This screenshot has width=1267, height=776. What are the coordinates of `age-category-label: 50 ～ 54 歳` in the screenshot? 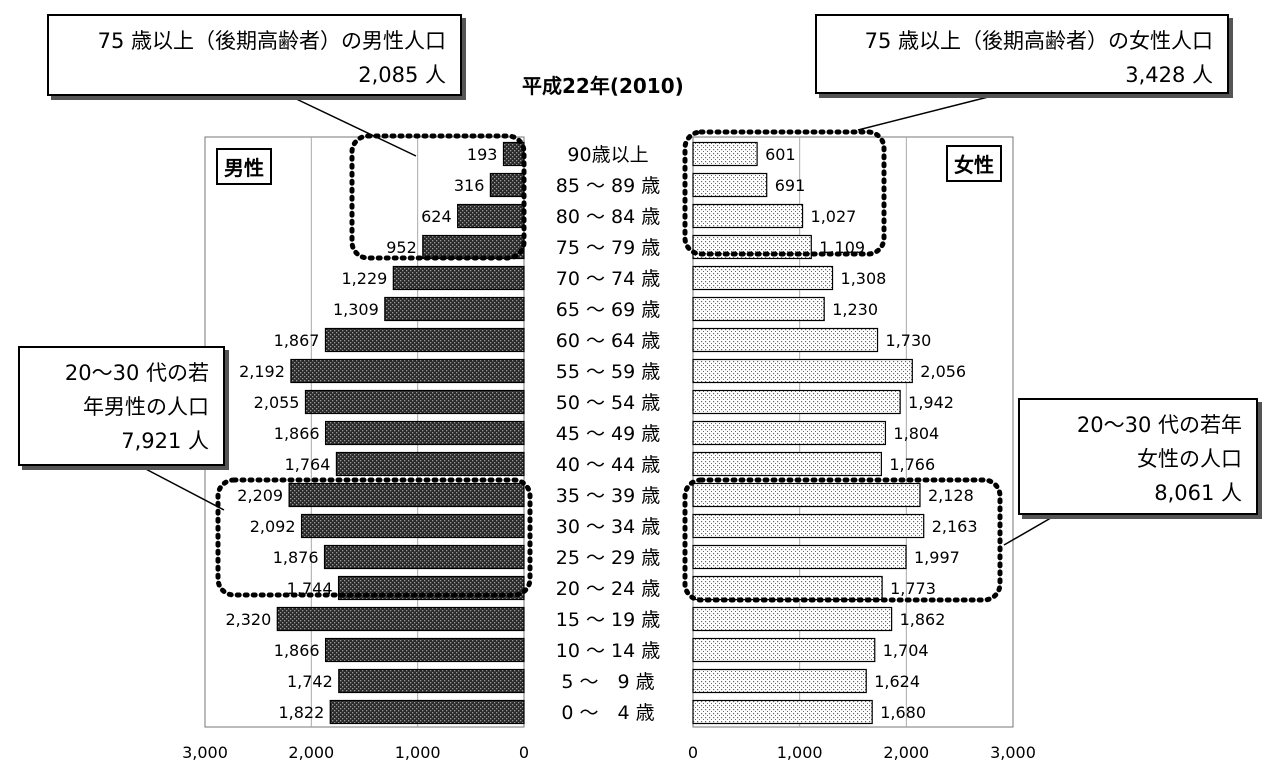 It's located at (608, 403).